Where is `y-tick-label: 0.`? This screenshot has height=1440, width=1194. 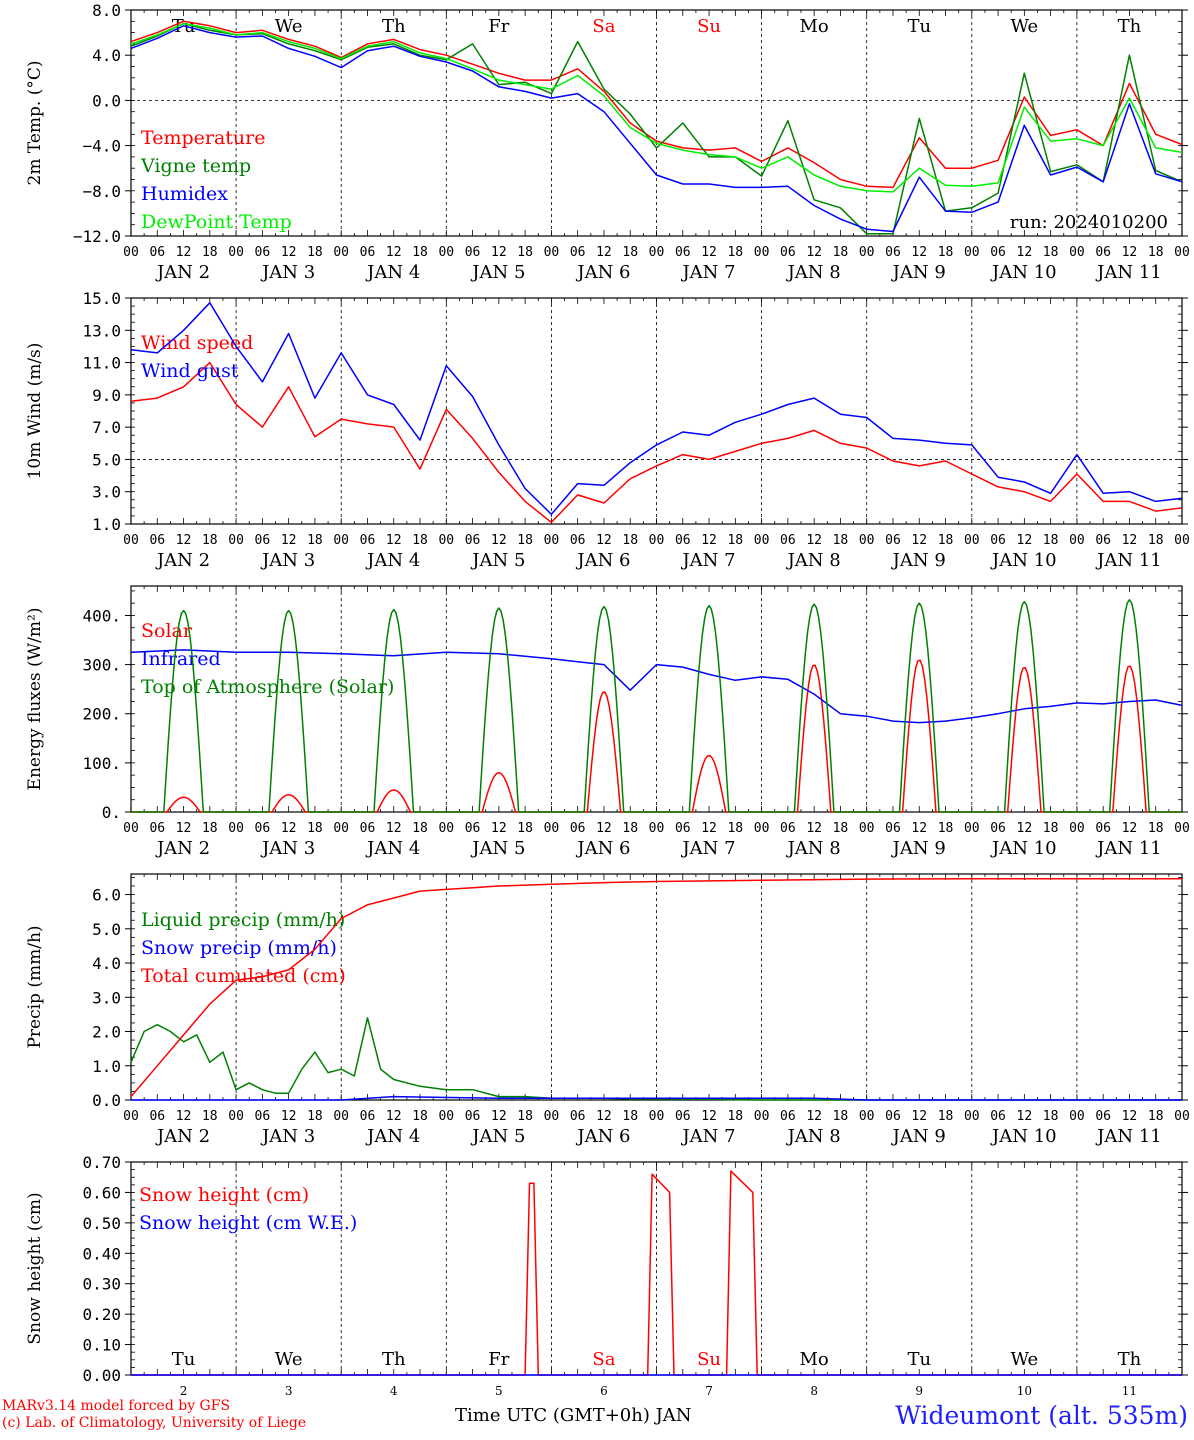
y-tick-label: 0. is located at coordinates (111, 812).